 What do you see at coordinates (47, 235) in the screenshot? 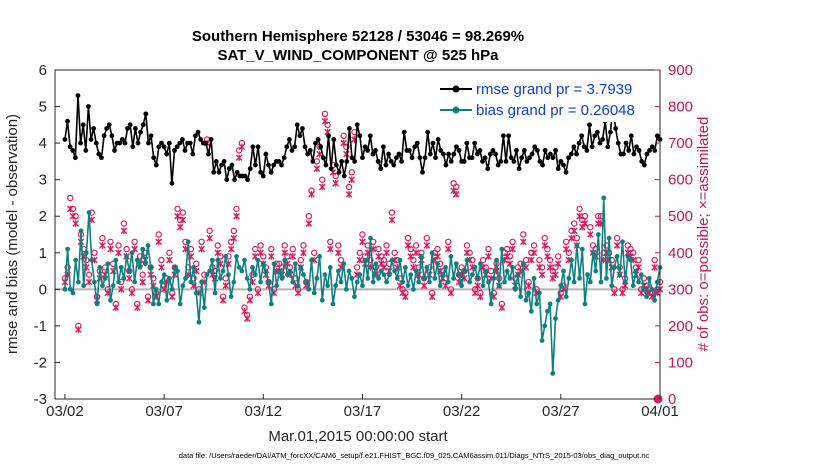
I see `left-axis-ticks: -3 -2 -1 0 1 2 3 4 5 6` at bounding box center [47, 235].